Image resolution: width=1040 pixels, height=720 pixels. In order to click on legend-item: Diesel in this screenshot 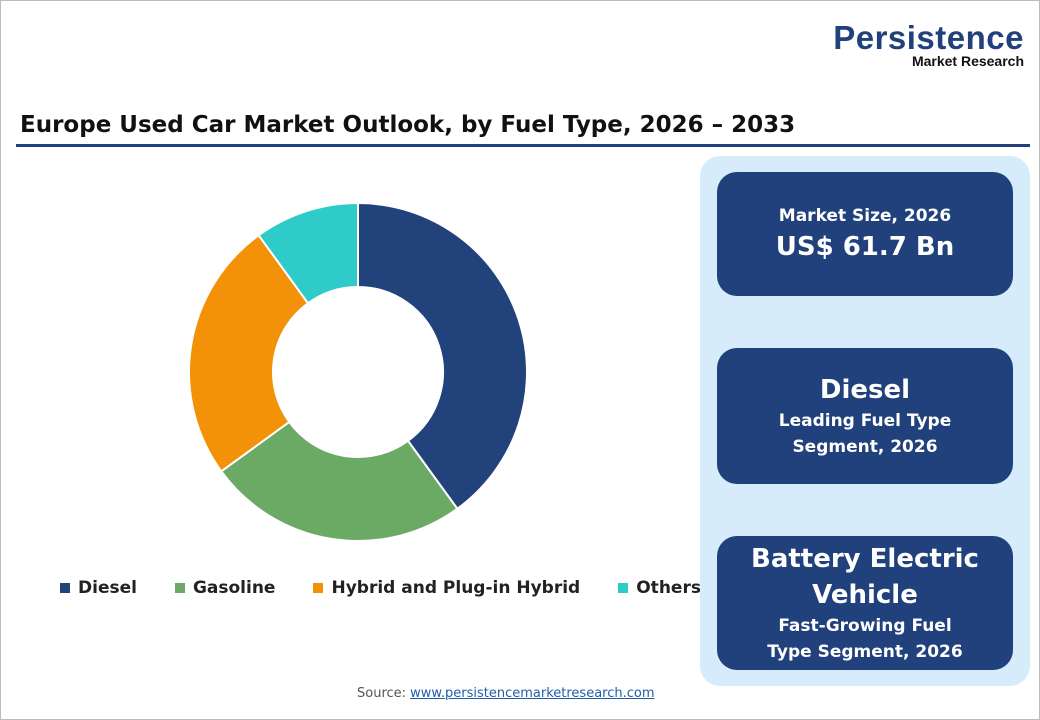, I will do `click(98, 588)`.